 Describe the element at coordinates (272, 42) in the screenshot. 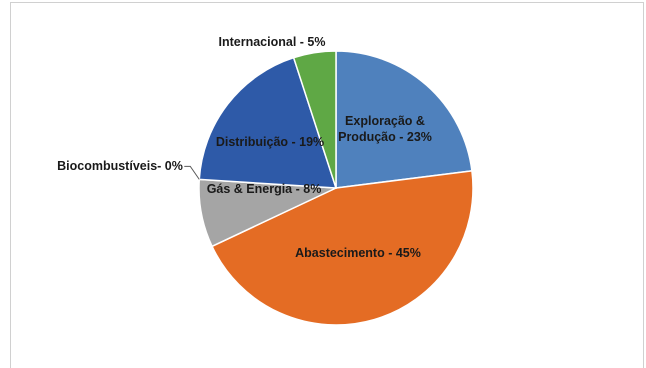

I see `data-label-internacional: Internacional - 5%` at that location.